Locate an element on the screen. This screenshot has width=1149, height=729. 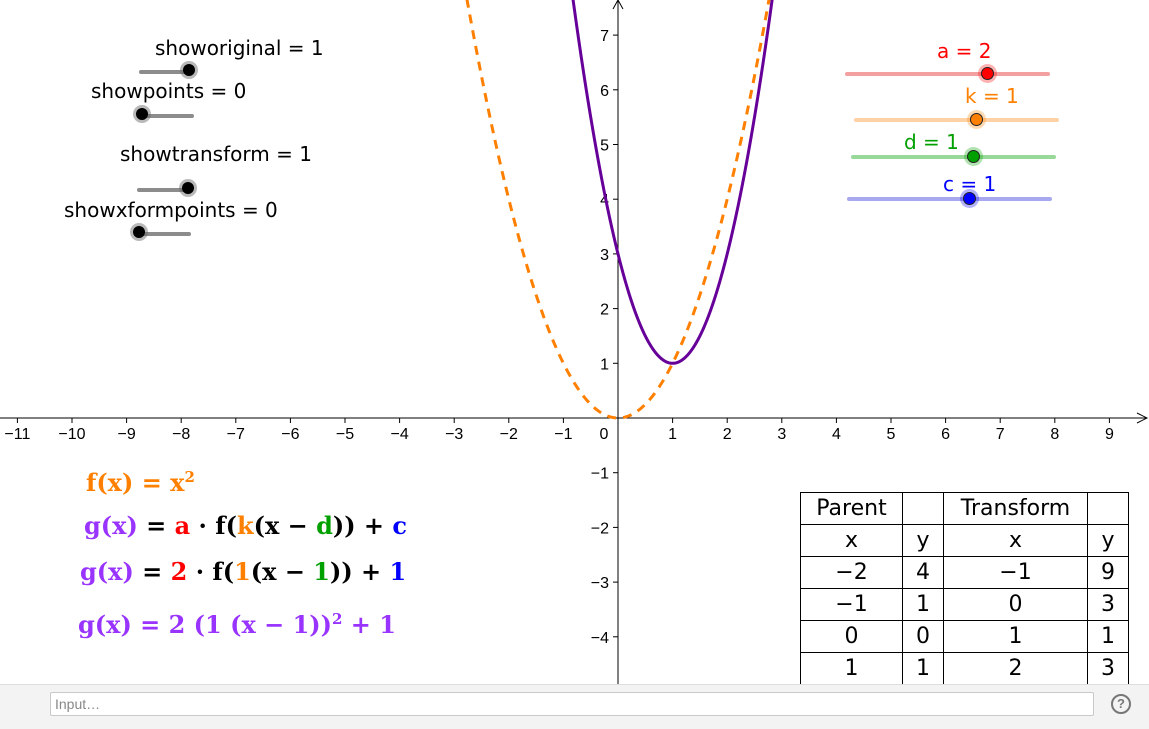
general-transform-formula: g(x) = a · f(k(x − d)) + c is located at coordinates (245, 525).